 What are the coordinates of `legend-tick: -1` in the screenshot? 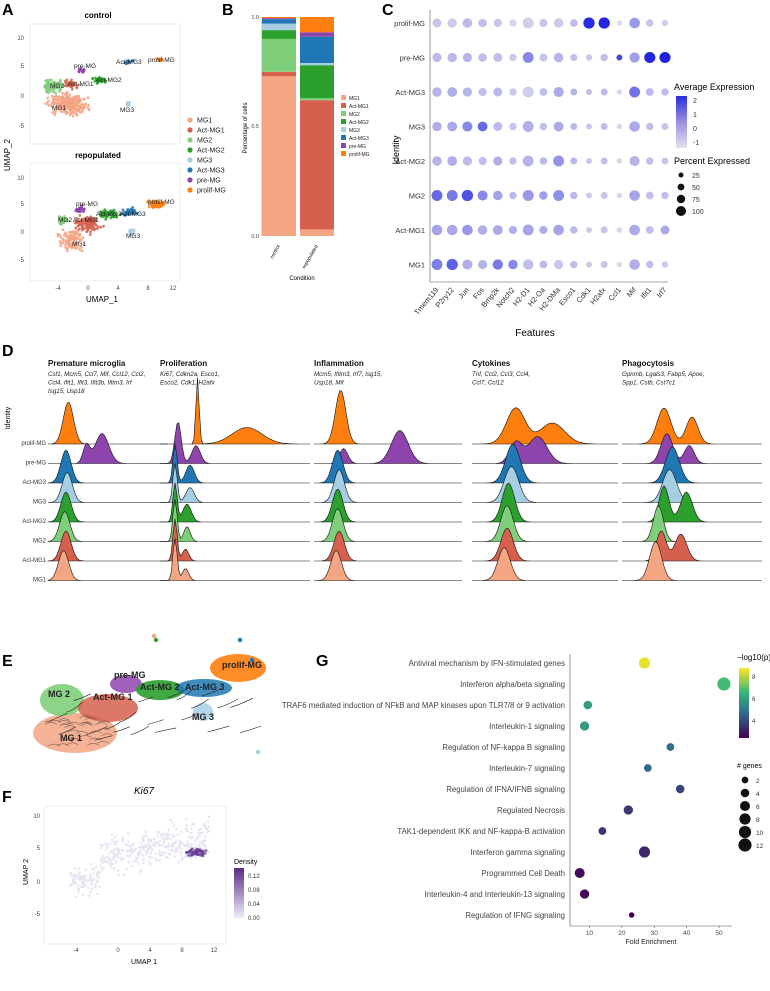 It's located at (696, 143).